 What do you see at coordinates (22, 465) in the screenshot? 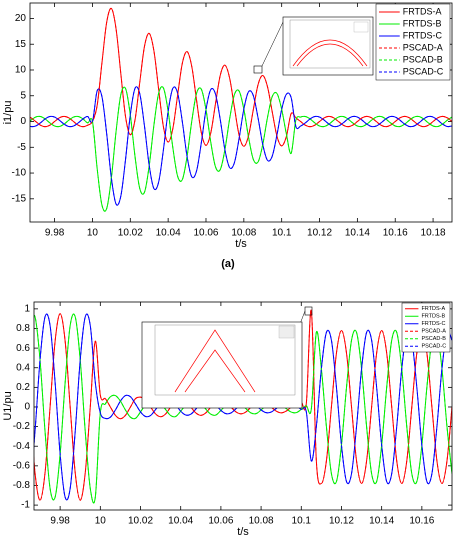
I see `y-tick-label: -0.6` at bounding box center [22, 465].